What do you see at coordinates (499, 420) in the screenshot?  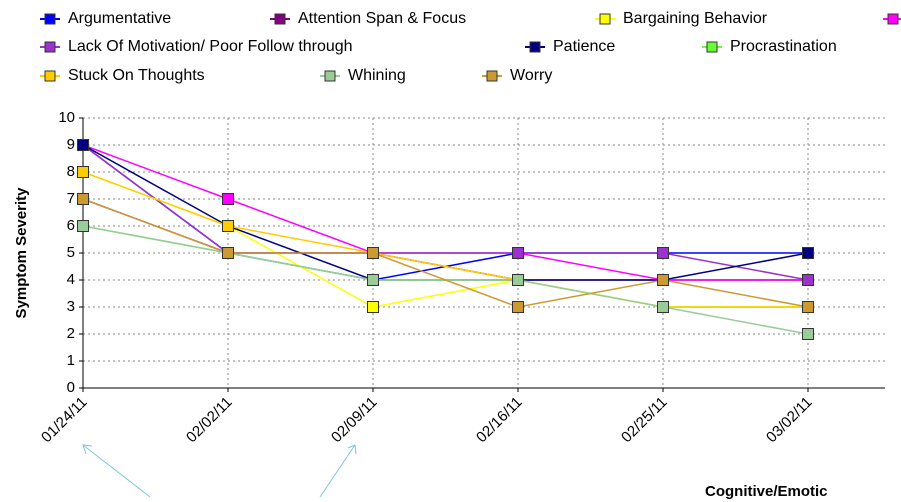 I see `x-tick-label: 02/16/11` at bounding box center [499, 420].